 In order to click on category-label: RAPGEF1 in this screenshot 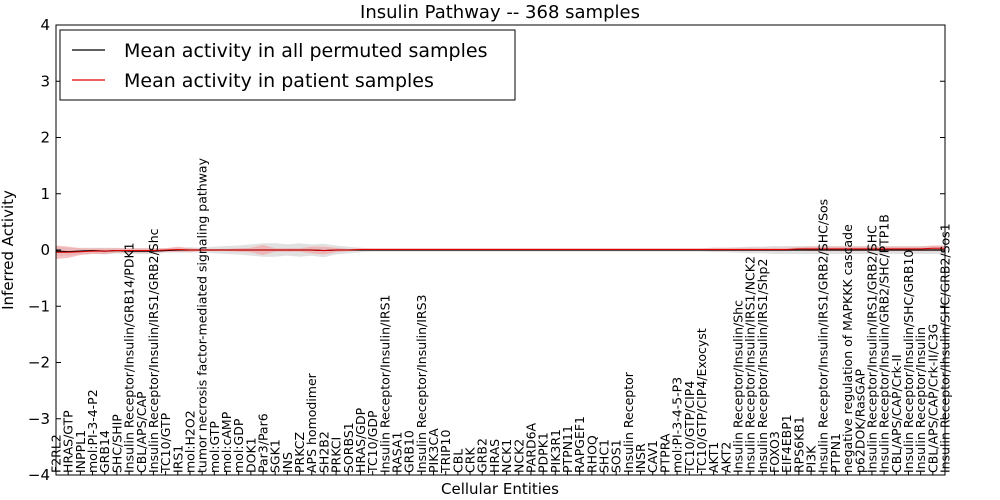, I will do `click(579, 444)`.